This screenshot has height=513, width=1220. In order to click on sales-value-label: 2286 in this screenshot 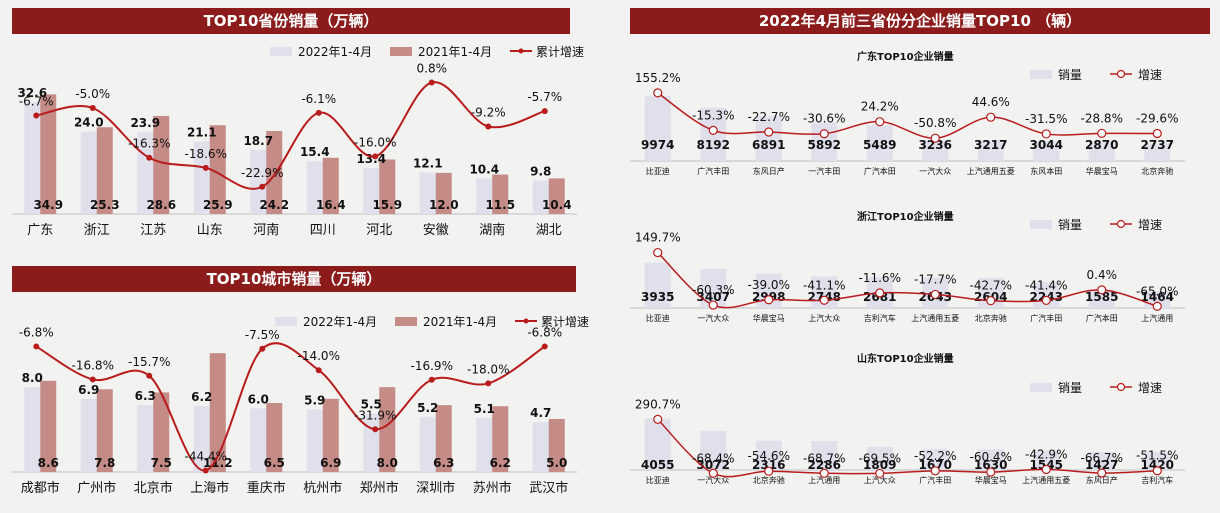, I will do `click(824, 465)`.